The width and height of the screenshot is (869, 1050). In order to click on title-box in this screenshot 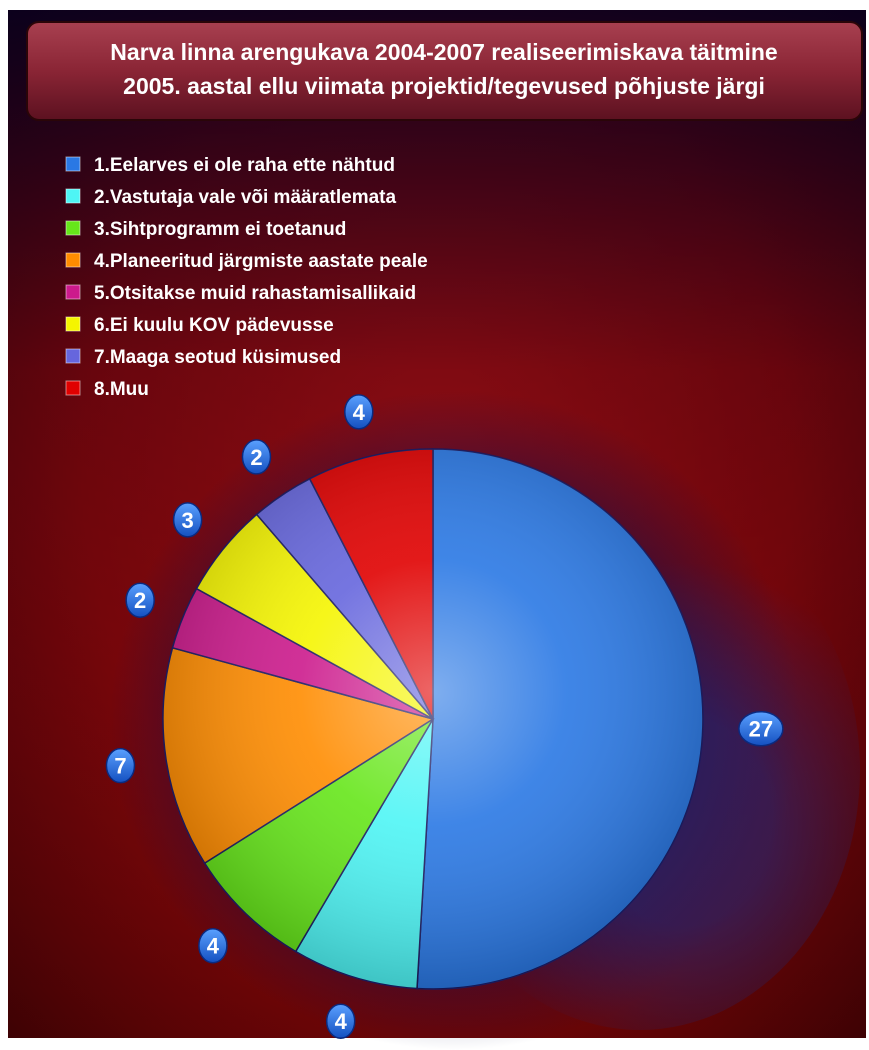, I will do `click(444, 71)`.